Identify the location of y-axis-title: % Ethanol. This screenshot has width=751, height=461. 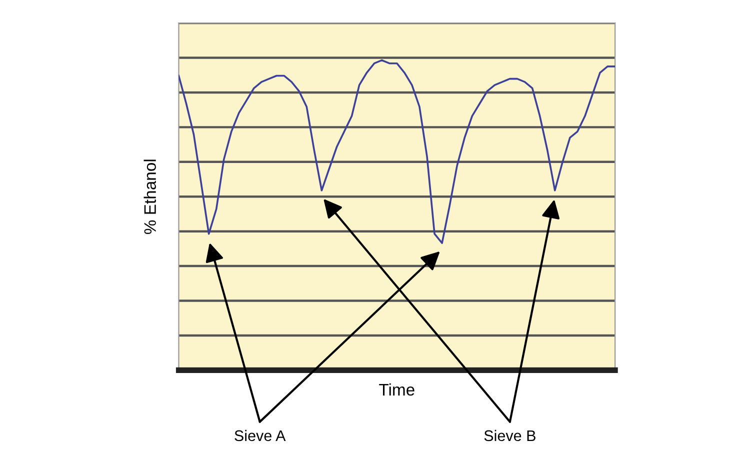
(150, 197).